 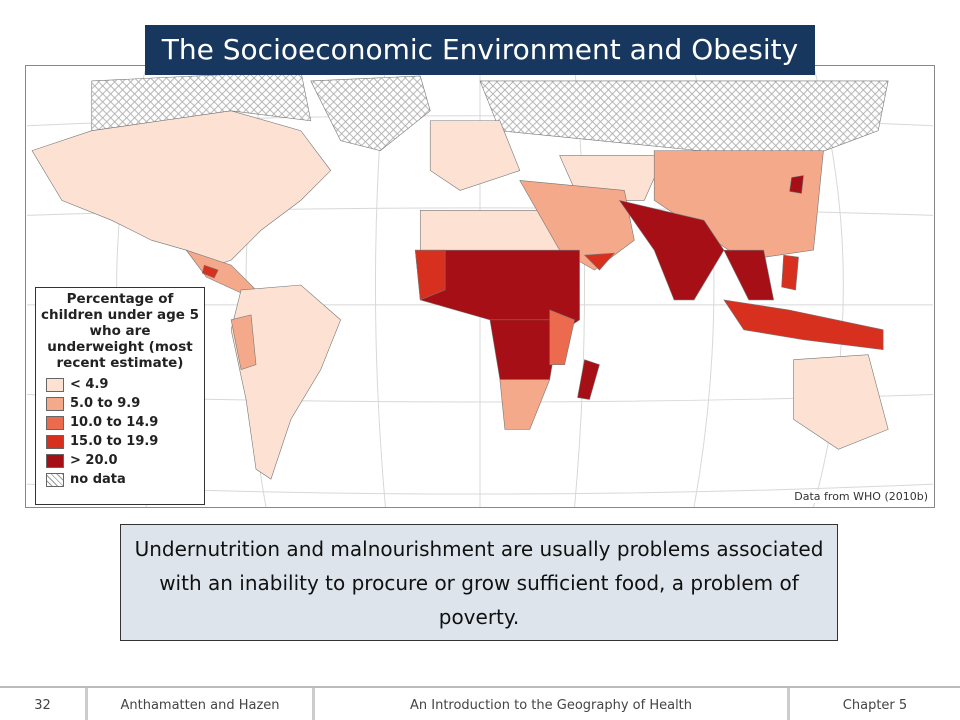 I want to click on legend-item: 15.0 to 19.9, so click(x=120, y=441).